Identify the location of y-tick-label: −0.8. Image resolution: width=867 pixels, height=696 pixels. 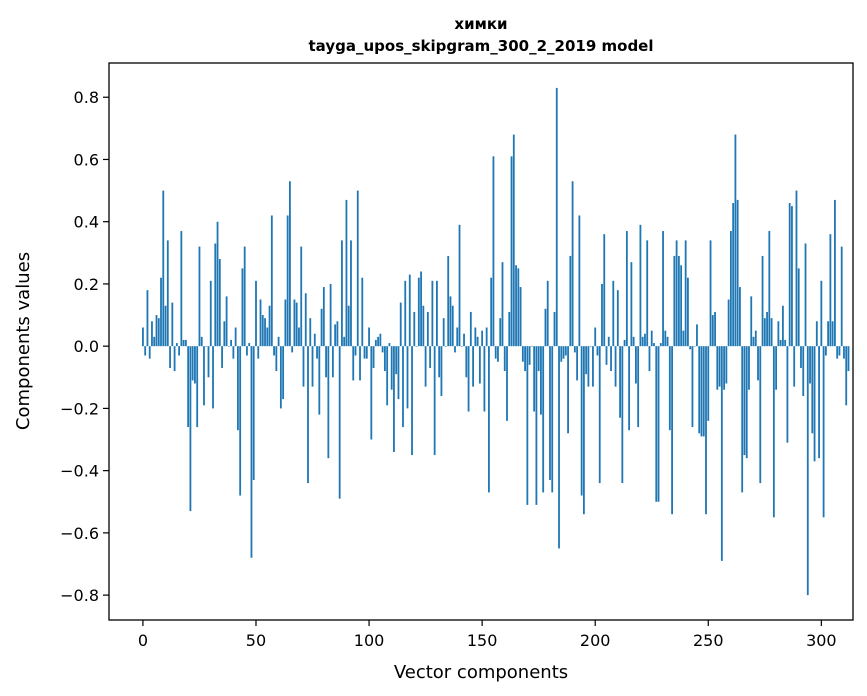
(79, 595).